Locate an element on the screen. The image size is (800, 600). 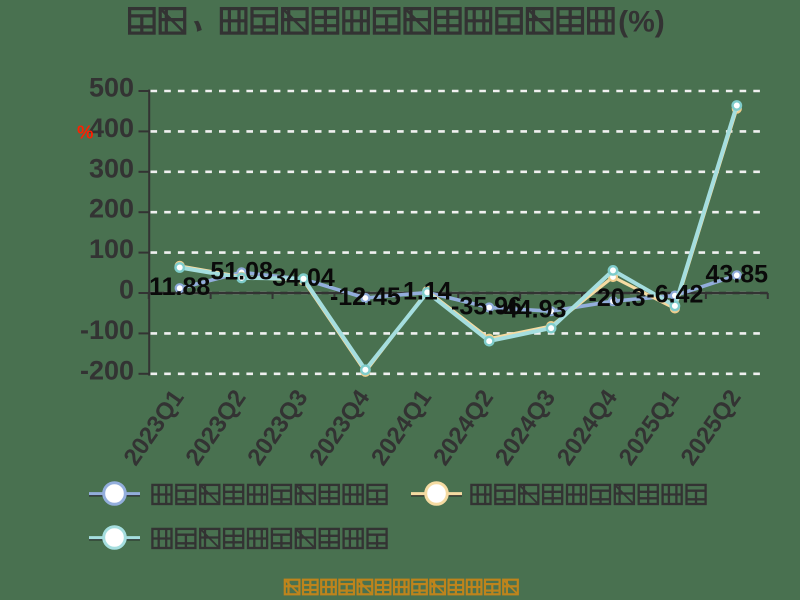
svg-text: 500 is located at coordinates (111, 88).